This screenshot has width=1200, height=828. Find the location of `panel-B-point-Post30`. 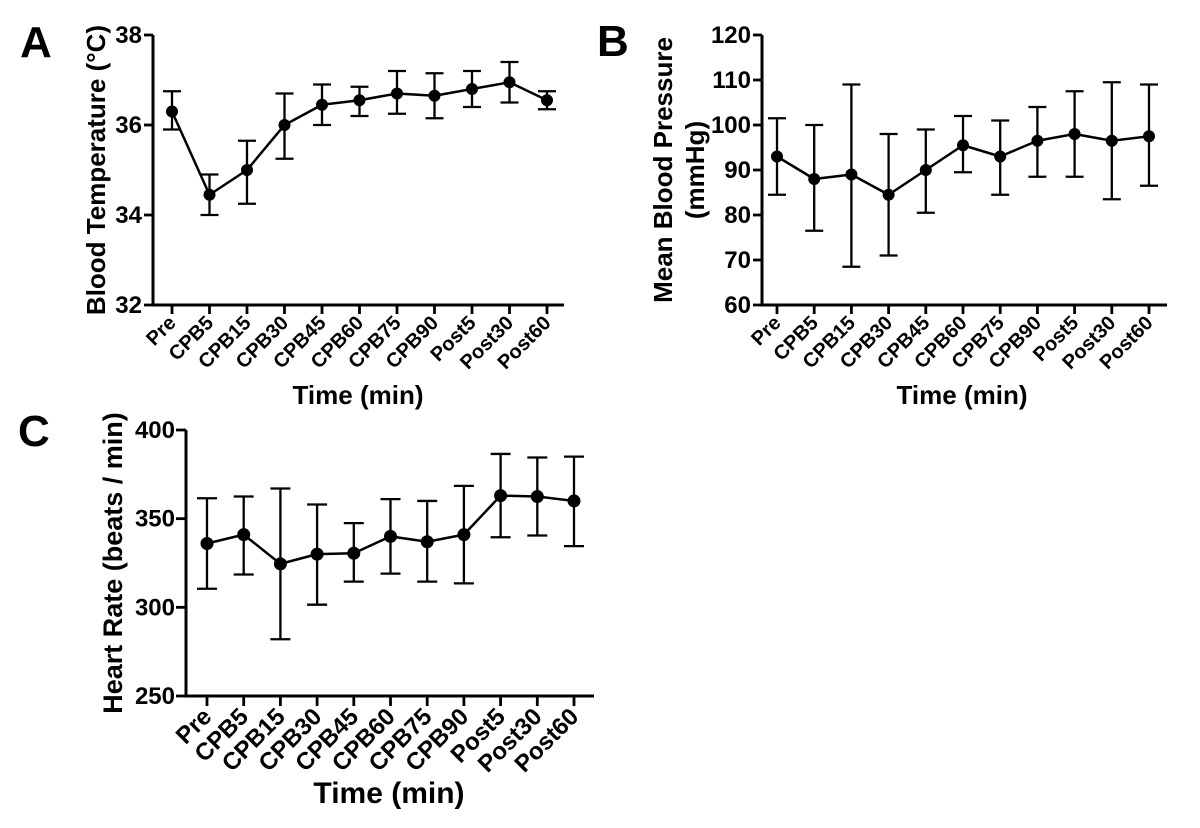

panel-B-point-Post30 is located at coordinates (1111, 140).